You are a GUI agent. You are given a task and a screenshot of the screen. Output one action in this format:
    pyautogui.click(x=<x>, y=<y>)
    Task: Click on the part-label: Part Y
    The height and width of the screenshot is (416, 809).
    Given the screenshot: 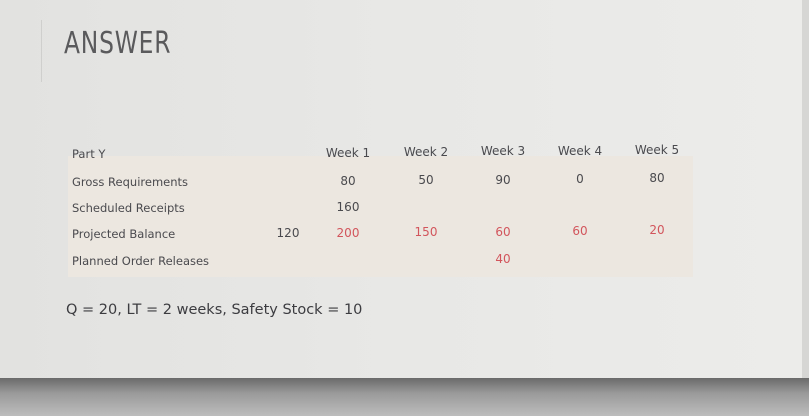 What is the action you would take?
    pyautogui.click(x=89, y=154)
    